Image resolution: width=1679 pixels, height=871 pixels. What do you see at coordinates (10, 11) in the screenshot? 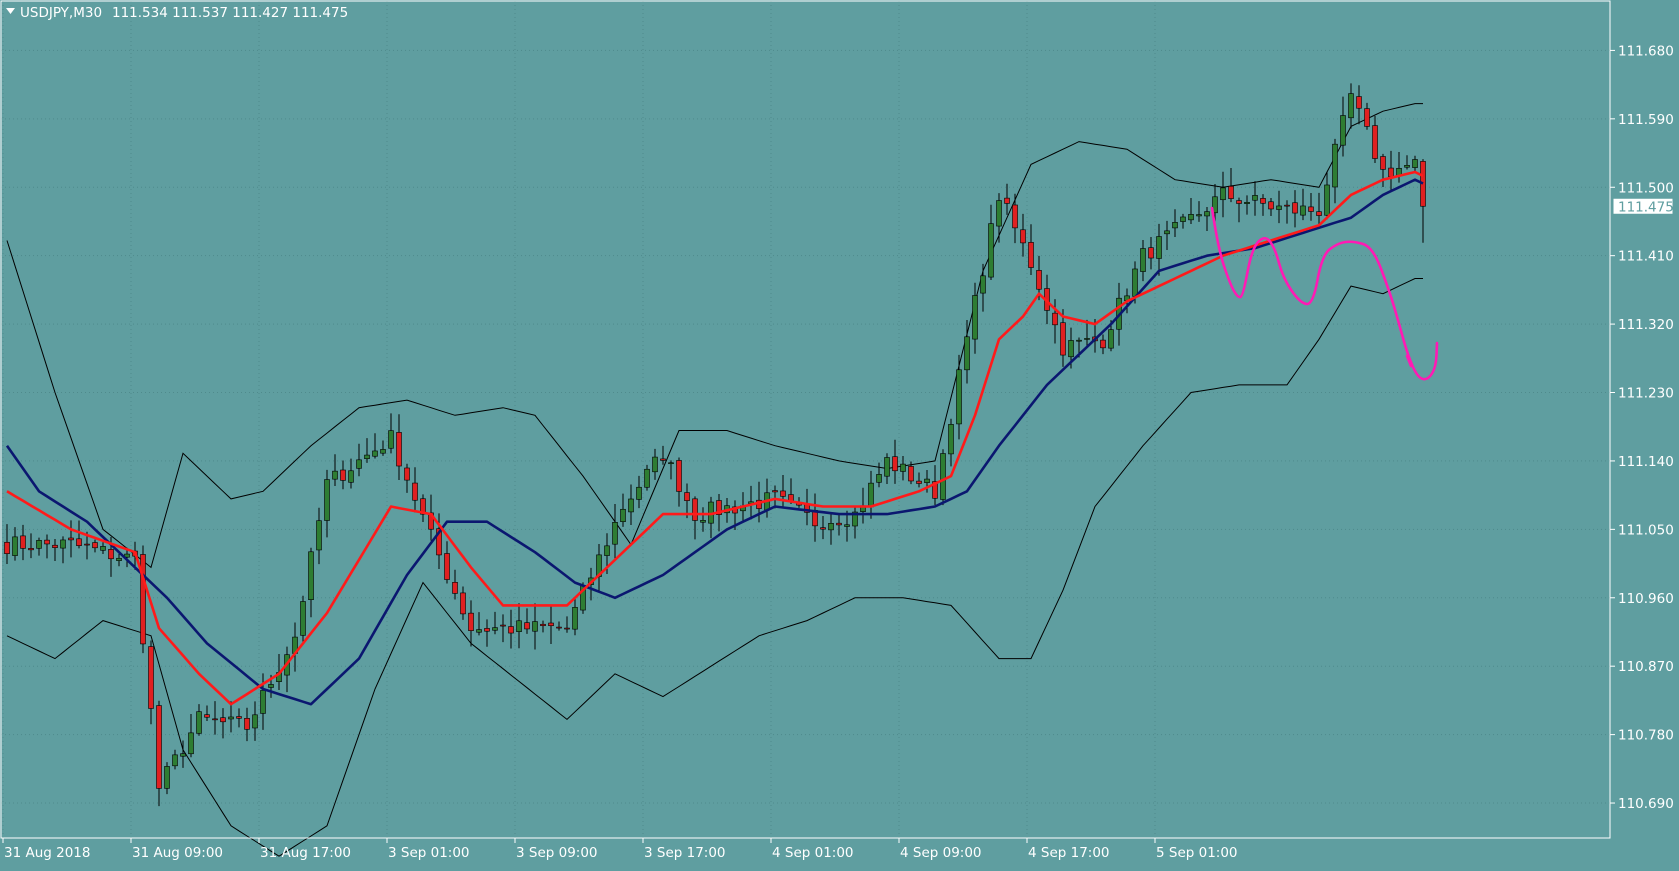
I see `dropdown-triangle-icon` at bounding box center [10, 11].